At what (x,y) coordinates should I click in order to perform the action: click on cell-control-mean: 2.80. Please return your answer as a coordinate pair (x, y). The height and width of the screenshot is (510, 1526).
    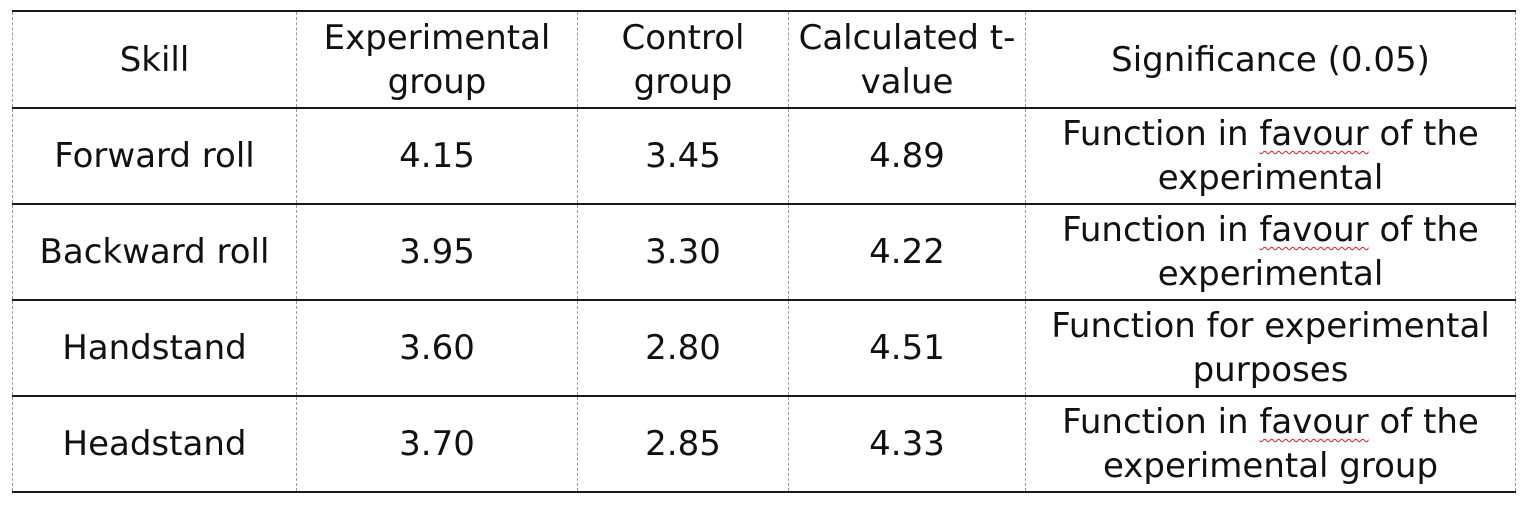
    Looking at the image, I should click on (683, 348).